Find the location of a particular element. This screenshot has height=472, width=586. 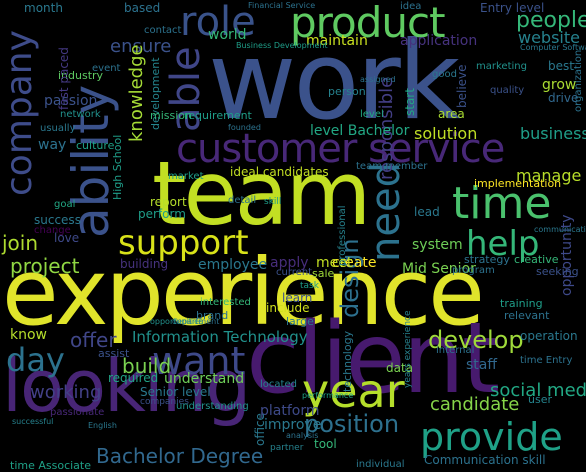

word-performance: performance is located at coordinates (328, 395).